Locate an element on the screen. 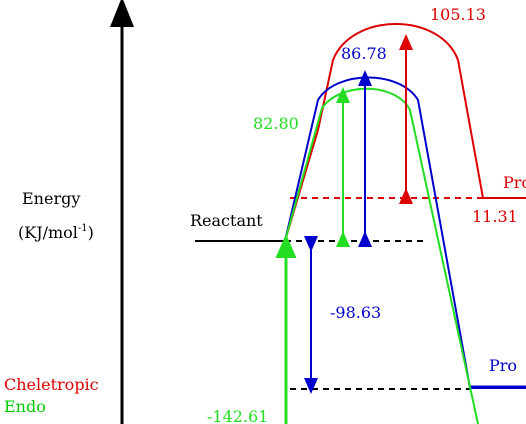 Image resolution: width=526 pixels, height=424 pixels. axis-label-units: (KJ/mol-1) is located at coordinates (56, 232).